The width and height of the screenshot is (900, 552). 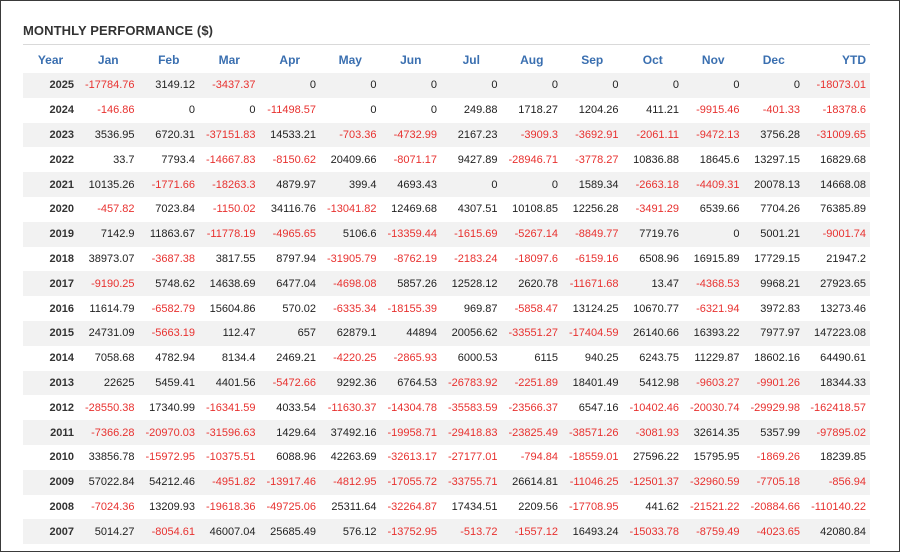 I want to click on year-cell: 2021, so click(x=50, y=184).